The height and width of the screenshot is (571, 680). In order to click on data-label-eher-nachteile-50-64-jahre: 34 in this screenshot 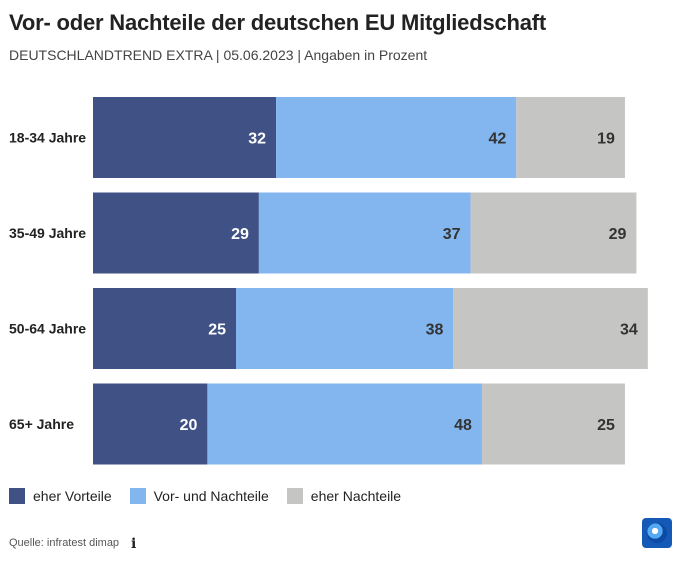, I will do `click(629, 330)`.